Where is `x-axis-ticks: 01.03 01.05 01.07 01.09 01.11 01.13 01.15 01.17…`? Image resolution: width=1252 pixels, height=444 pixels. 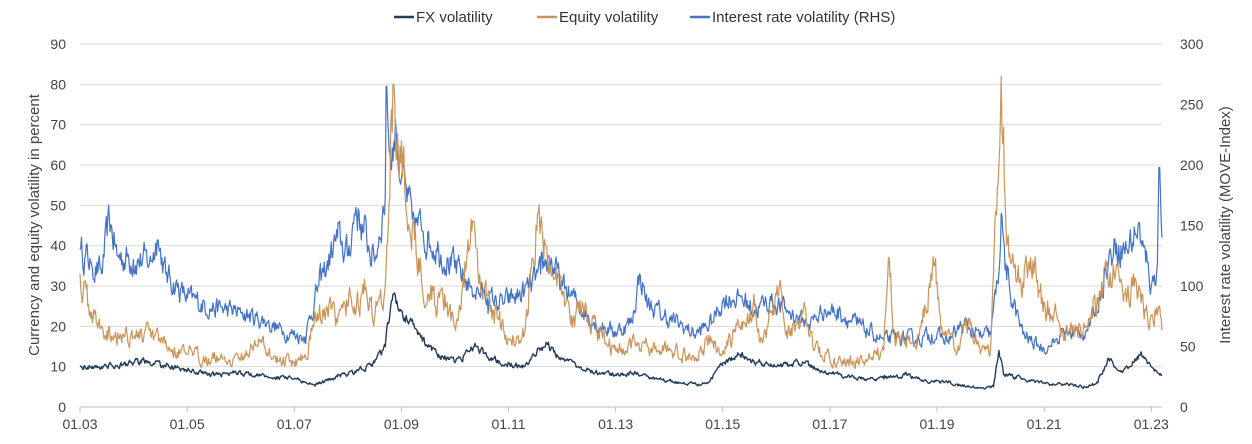
x-axis-ticks: 01.03 01.05 01.07 01.09 01.11 01.13 01.15 01.17… is located at coordinates (615, 419).